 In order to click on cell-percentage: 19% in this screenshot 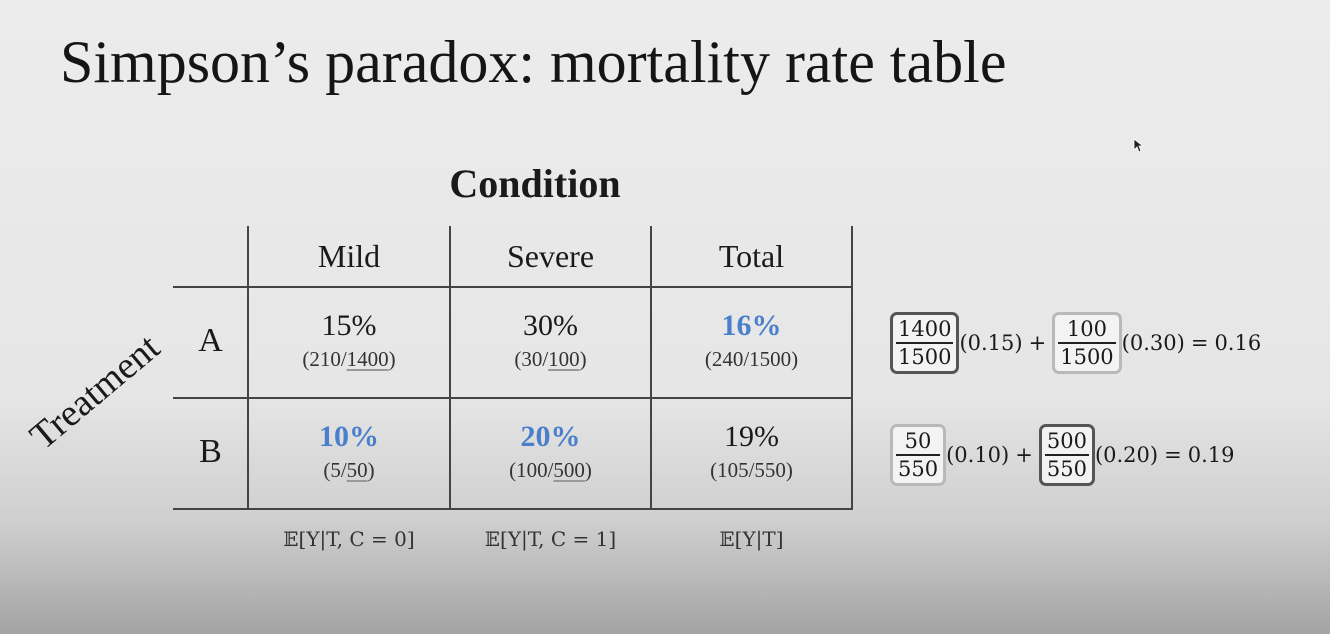, I will do `click(751, 436)`.